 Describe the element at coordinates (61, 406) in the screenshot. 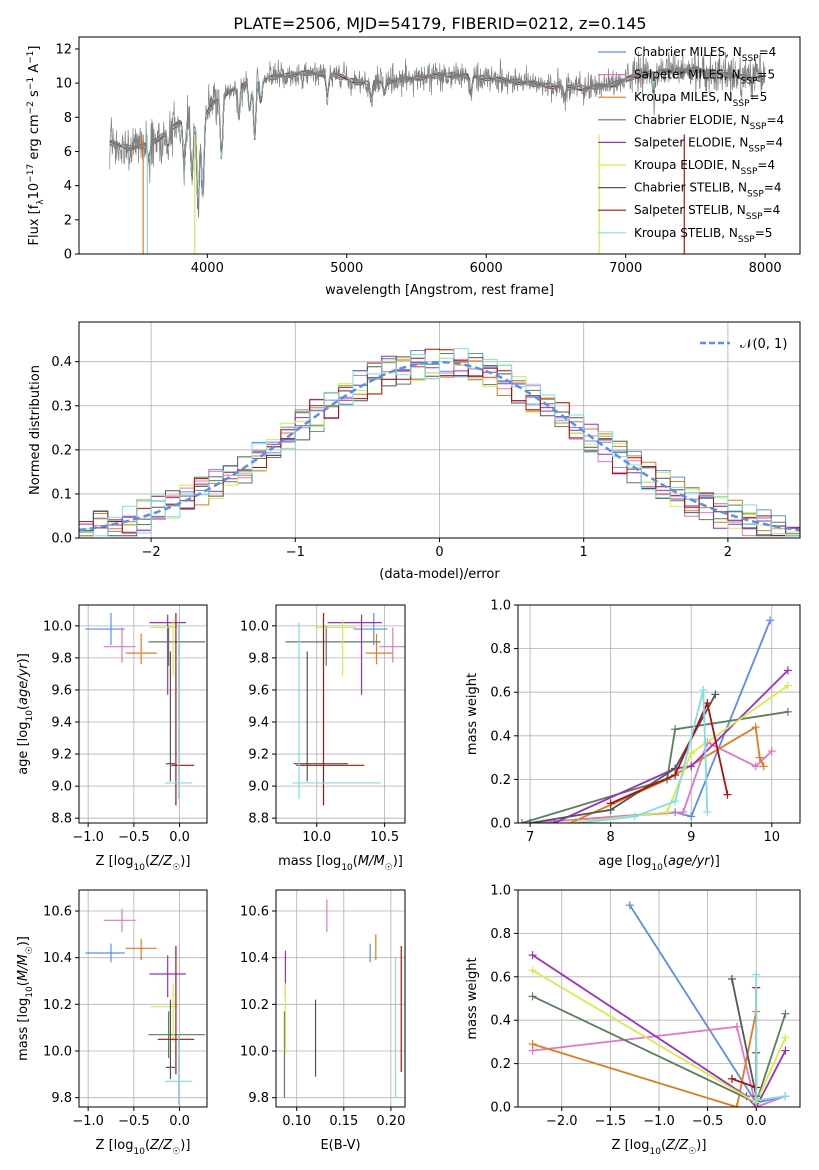

I see `y-tick-label: 0.3` at that location.